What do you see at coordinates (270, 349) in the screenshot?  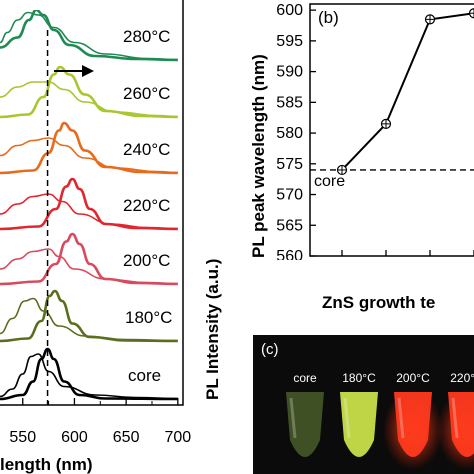 I see `panel-c-letter: (c)` at bounding box center [270, 349].